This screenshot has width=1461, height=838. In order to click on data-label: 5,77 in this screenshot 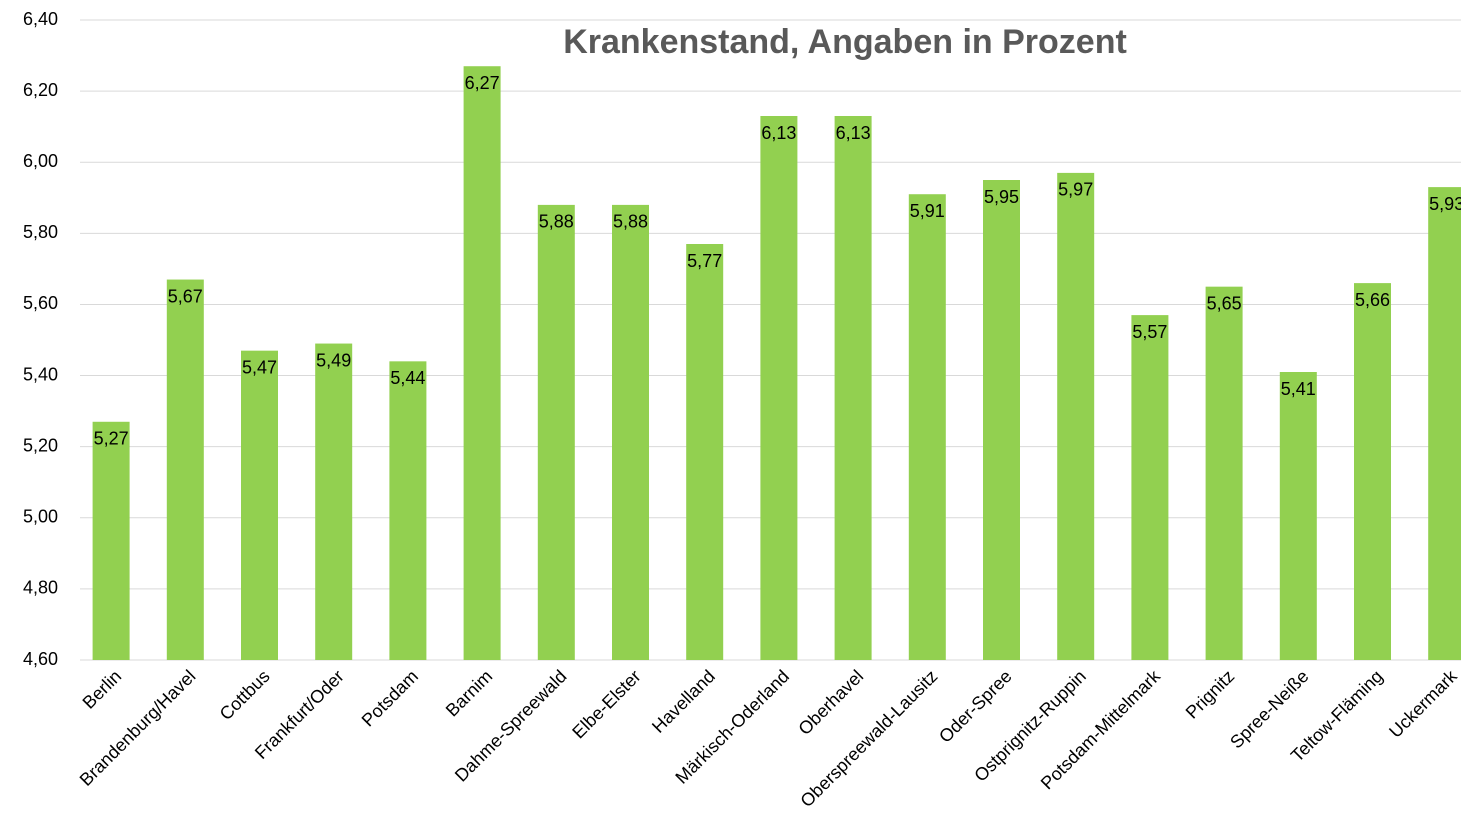, I will do `click(704, 261)`.